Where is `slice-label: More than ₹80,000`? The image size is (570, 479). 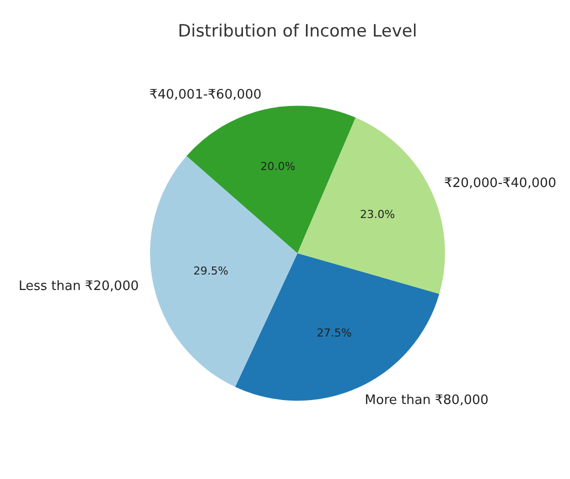 slice-label: More than ₹80,000 is located at coordinates (426, 400).